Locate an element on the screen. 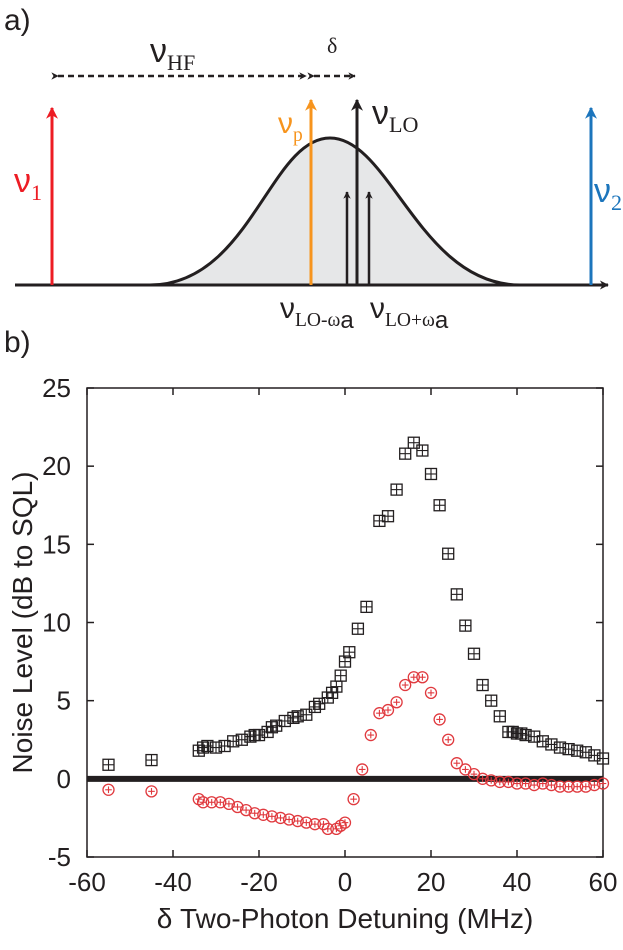 The height and width of the screenshot is (950, 623). label-subscript: 1 is located at coordinates (36, 192).